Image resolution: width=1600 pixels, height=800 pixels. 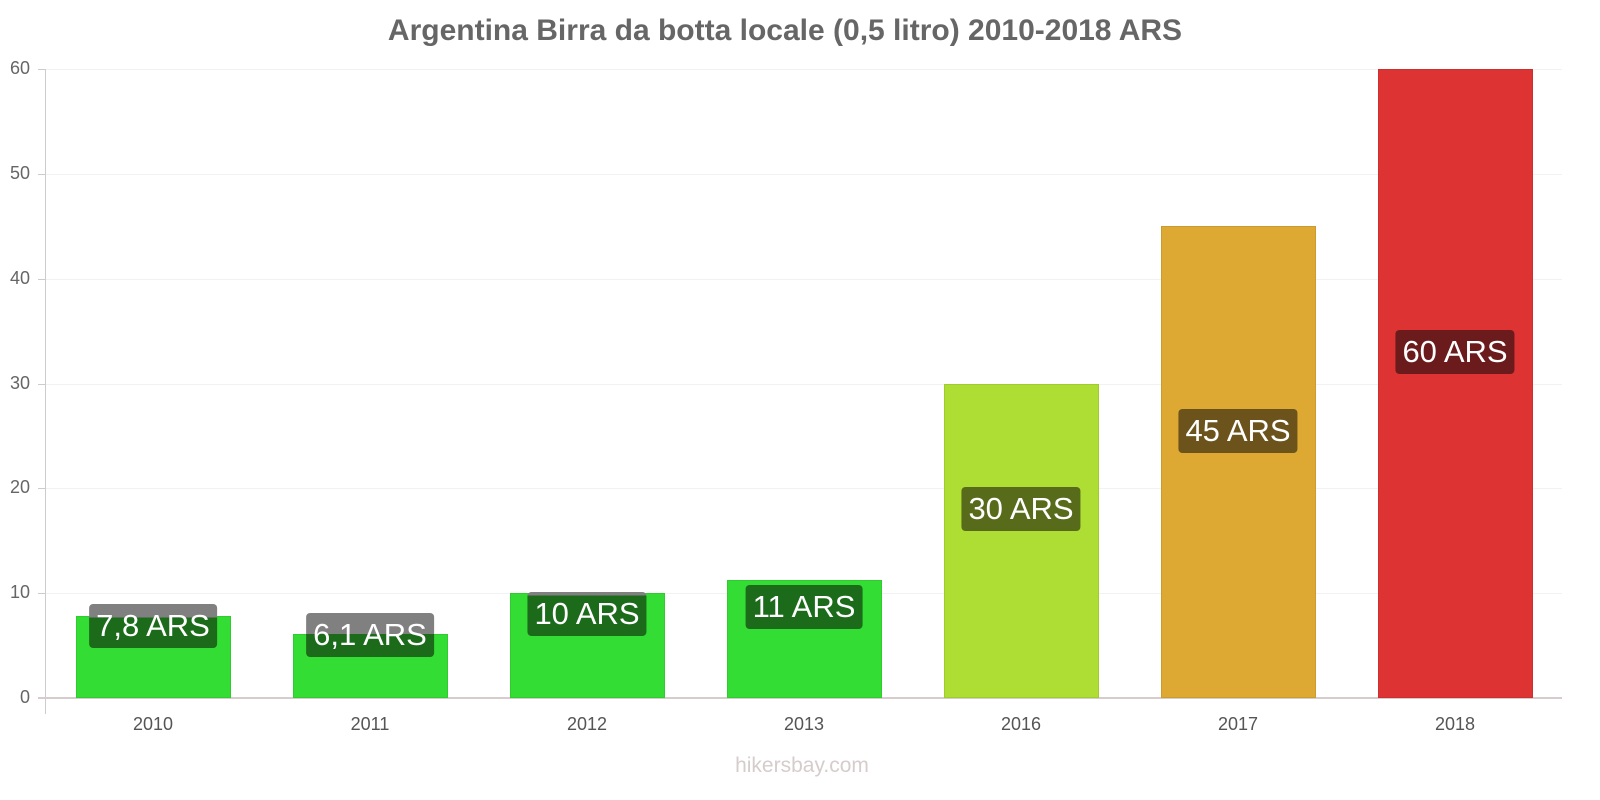 I want to click on data-label-2018: 60 ARS, so click(x=1455, y=352).